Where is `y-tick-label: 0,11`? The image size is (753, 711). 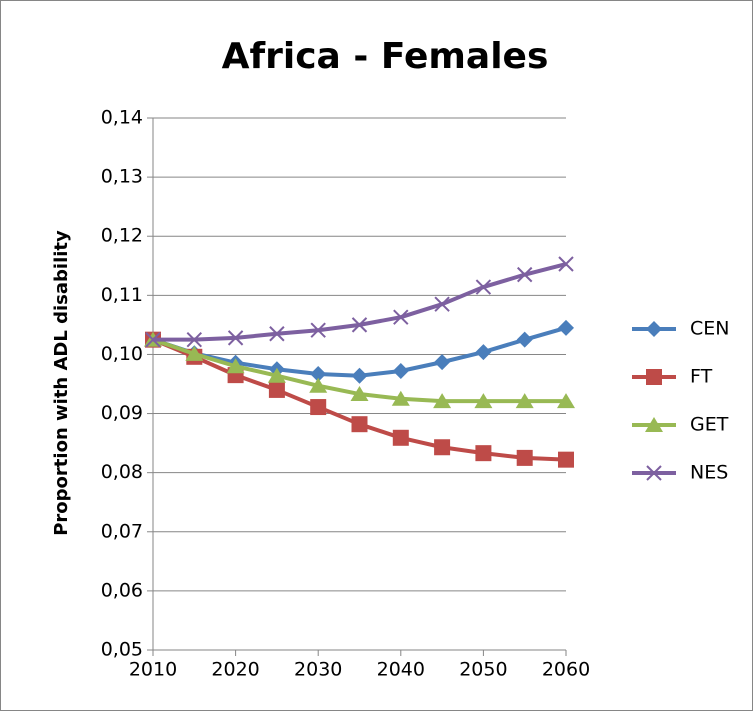 y-tick-label: 0,11 is located at coordinates (122, 295).